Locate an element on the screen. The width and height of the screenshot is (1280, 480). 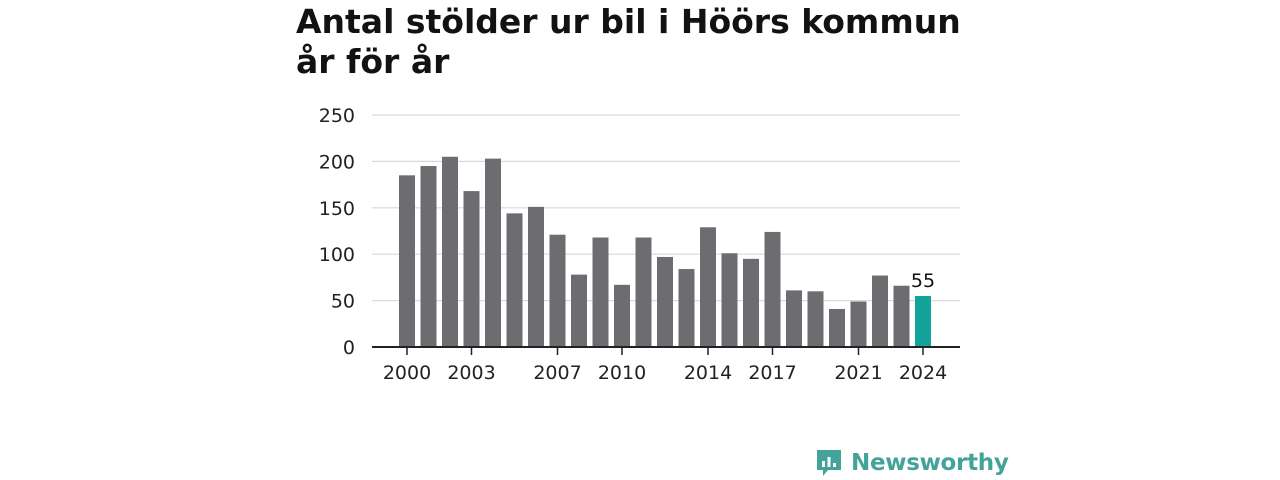
bar-2018 is located at coordinates (794, 318).